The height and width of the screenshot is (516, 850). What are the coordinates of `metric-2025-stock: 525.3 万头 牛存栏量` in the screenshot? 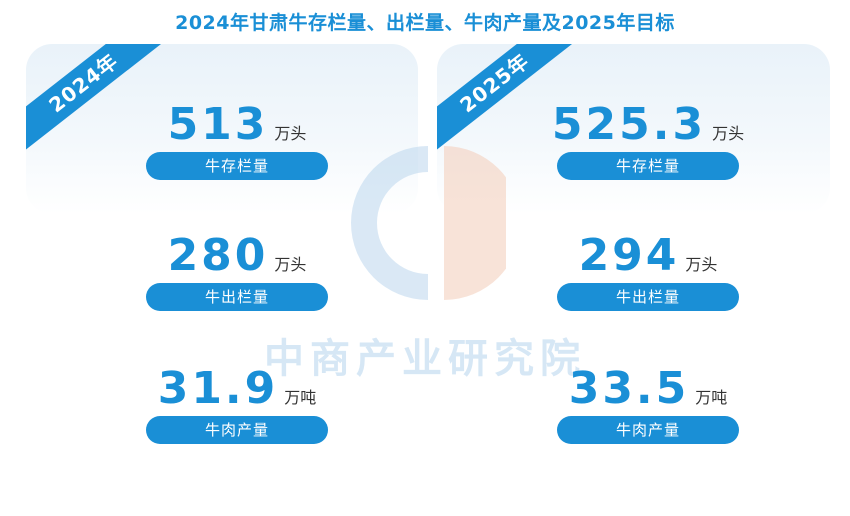 It's located at (648, 139).